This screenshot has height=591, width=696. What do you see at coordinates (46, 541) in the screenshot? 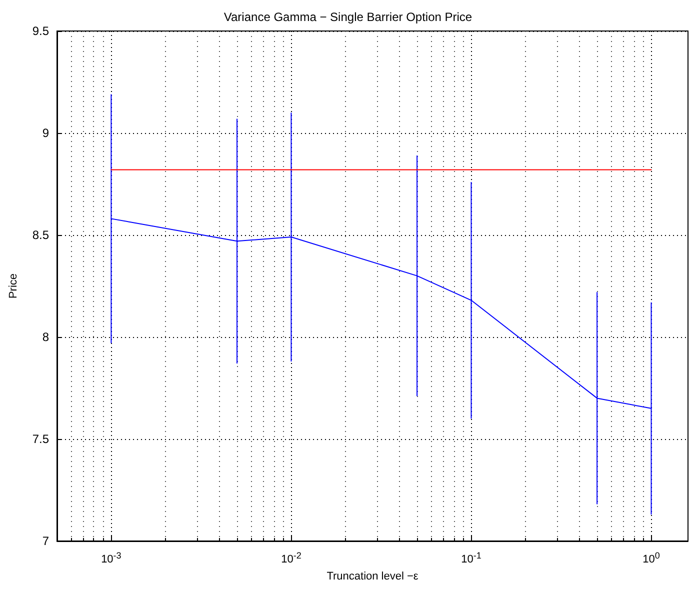
I see `y-tick-label: 7` at bounding box center [46, 541].